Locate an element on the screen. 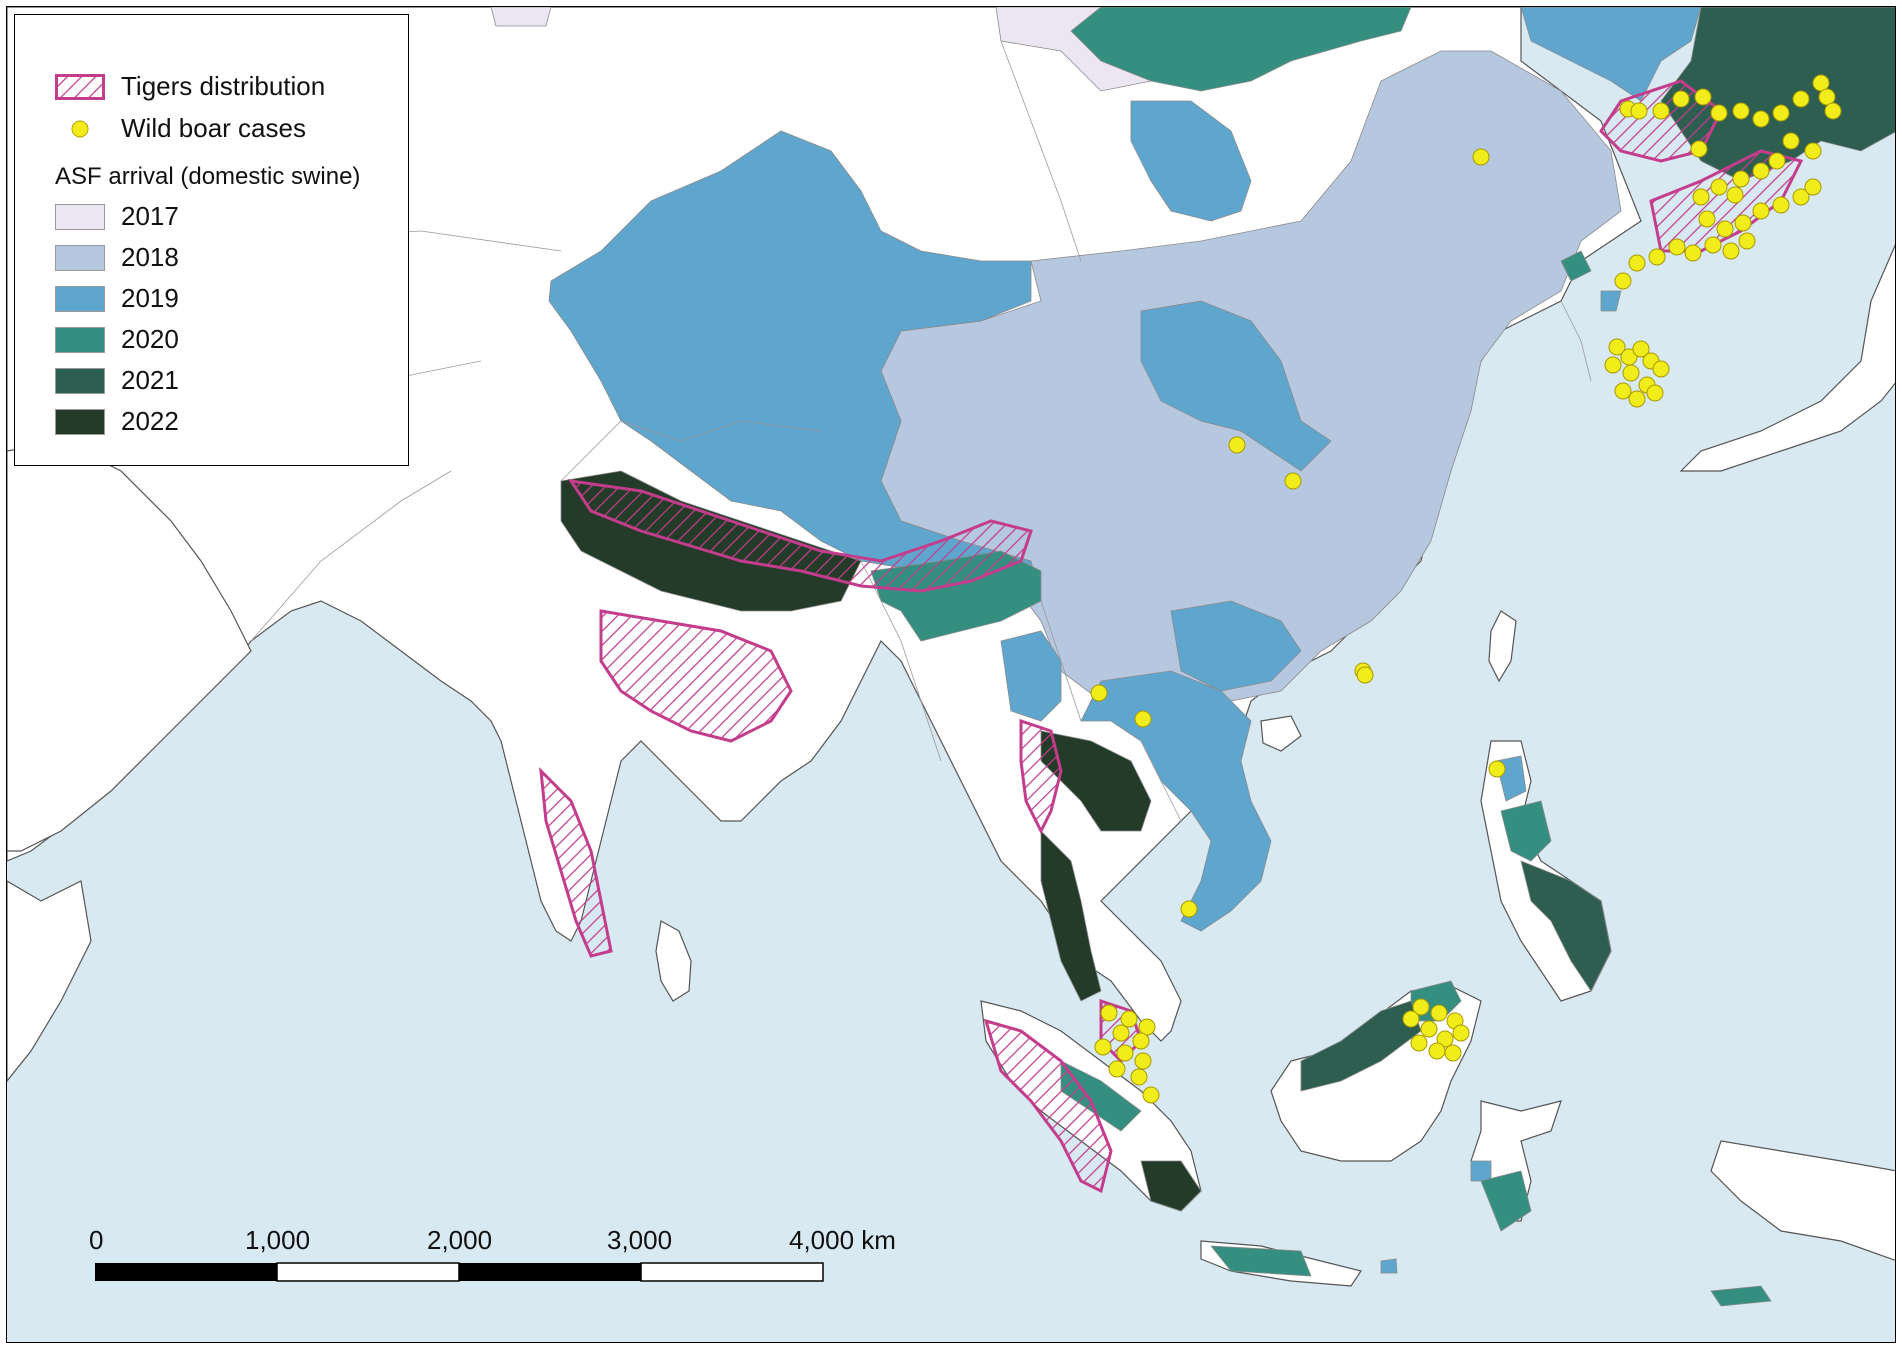  swatch-2021 is located at coordinates (80, 380).